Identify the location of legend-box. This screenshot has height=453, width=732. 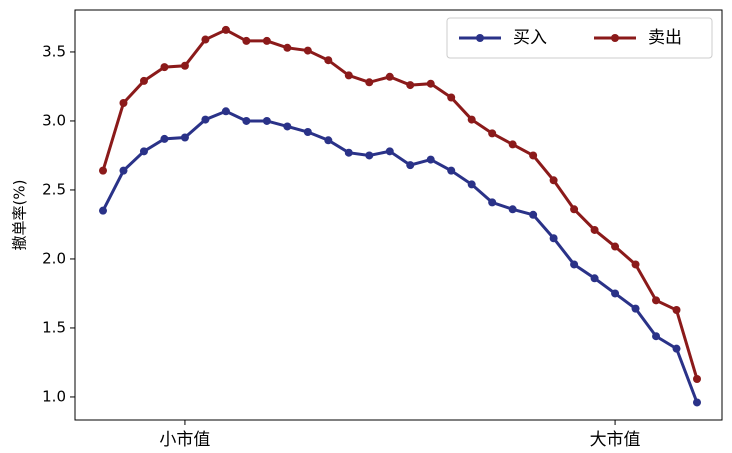
(579, 38).